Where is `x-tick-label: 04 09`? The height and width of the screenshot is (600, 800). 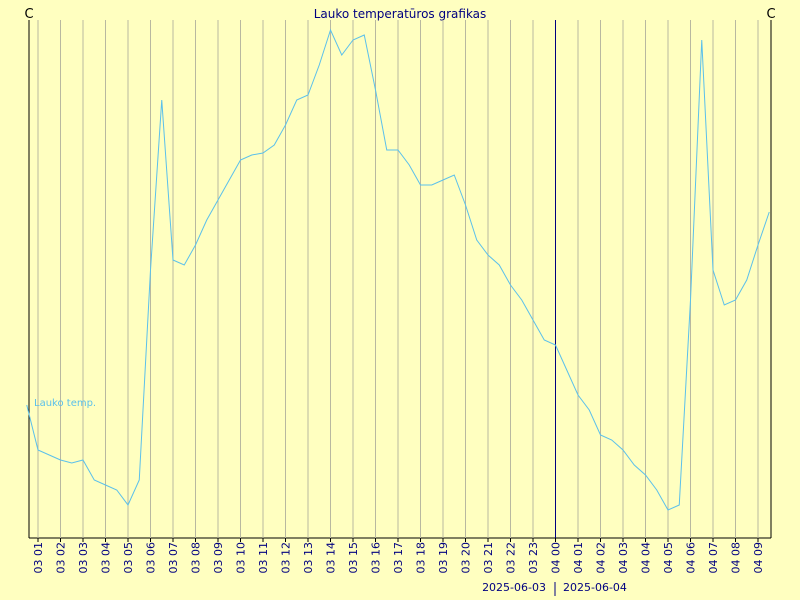 x-tick-label: 04 09 is located at coordinates (758, 558).